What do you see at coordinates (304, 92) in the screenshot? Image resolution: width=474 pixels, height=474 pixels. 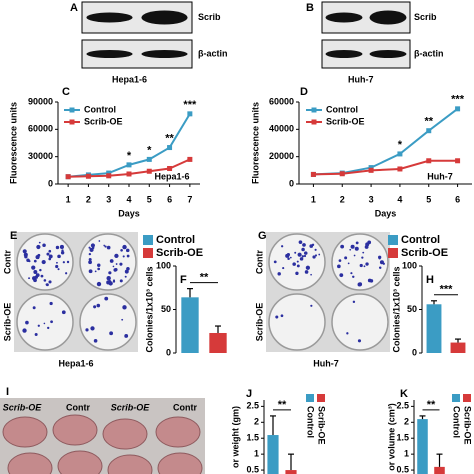 I see `panel-letter: D` at bounding box center [304, 92].